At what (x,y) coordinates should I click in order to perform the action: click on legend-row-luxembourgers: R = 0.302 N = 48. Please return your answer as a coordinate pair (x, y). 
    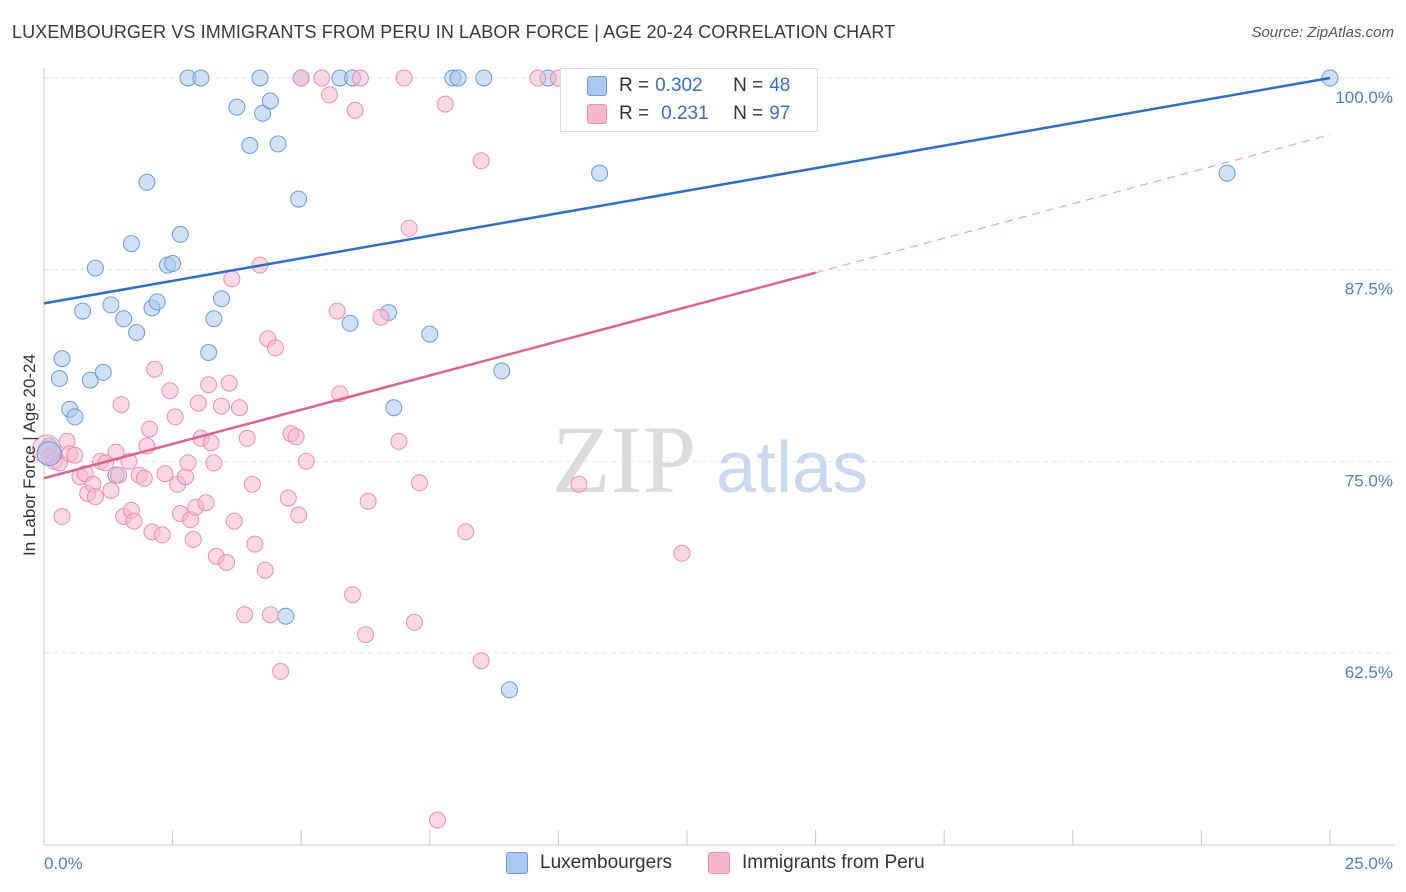
    Looking at the image, I should click on (688, 86).